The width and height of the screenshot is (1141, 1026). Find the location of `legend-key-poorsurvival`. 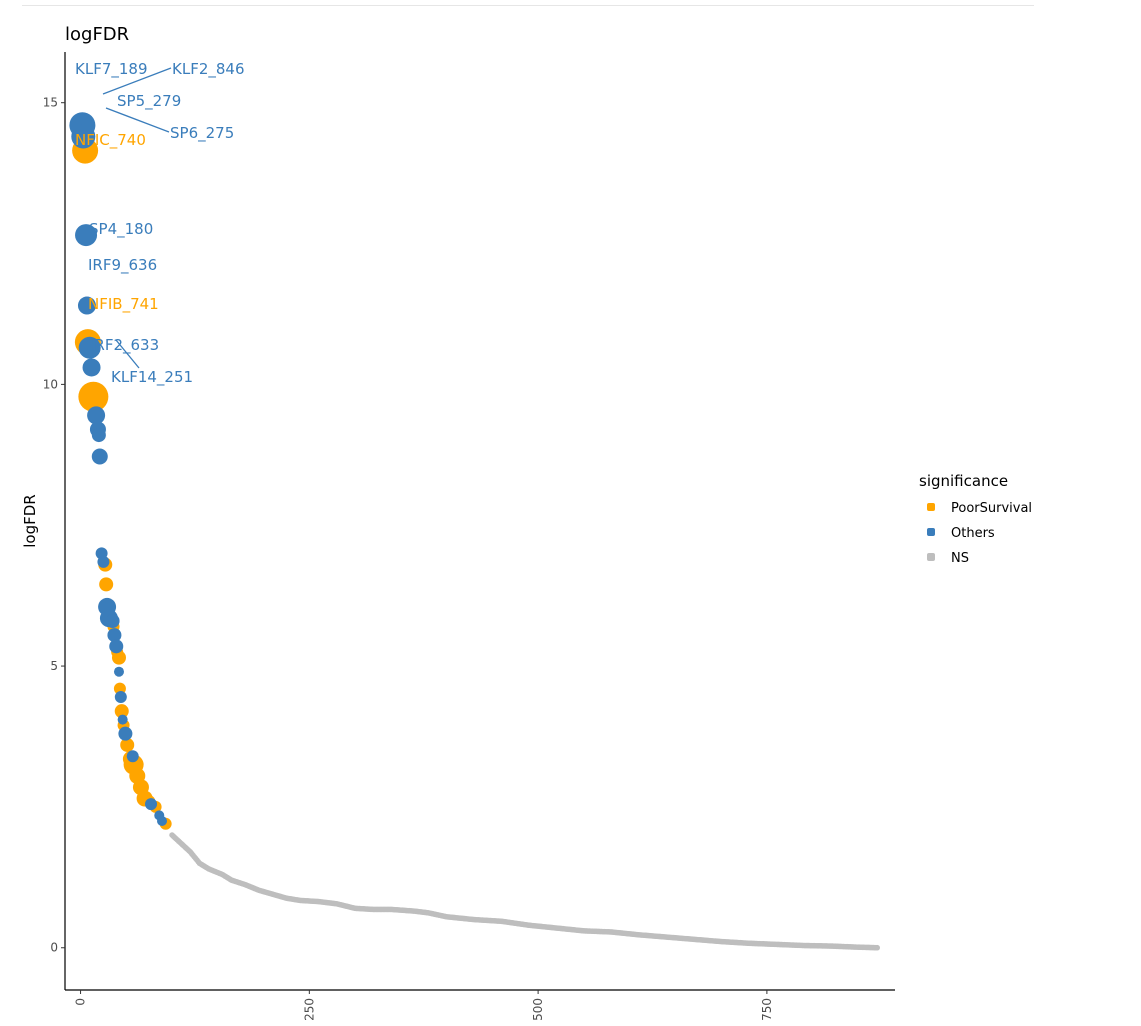

legend-key-poorsurvival is located at coordinates (931, 507).